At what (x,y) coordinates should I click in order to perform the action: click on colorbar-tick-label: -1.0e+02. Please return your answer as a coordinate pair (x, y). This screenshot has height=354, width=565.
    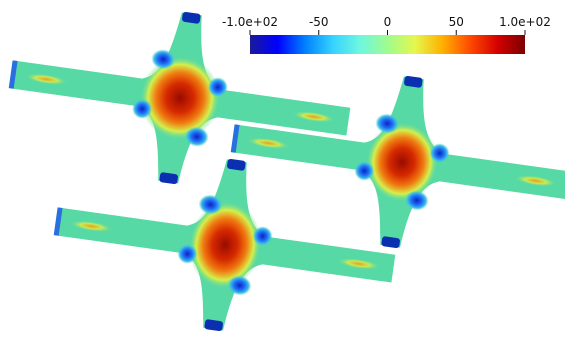
    Looking at the image, I should click on (250, 22).